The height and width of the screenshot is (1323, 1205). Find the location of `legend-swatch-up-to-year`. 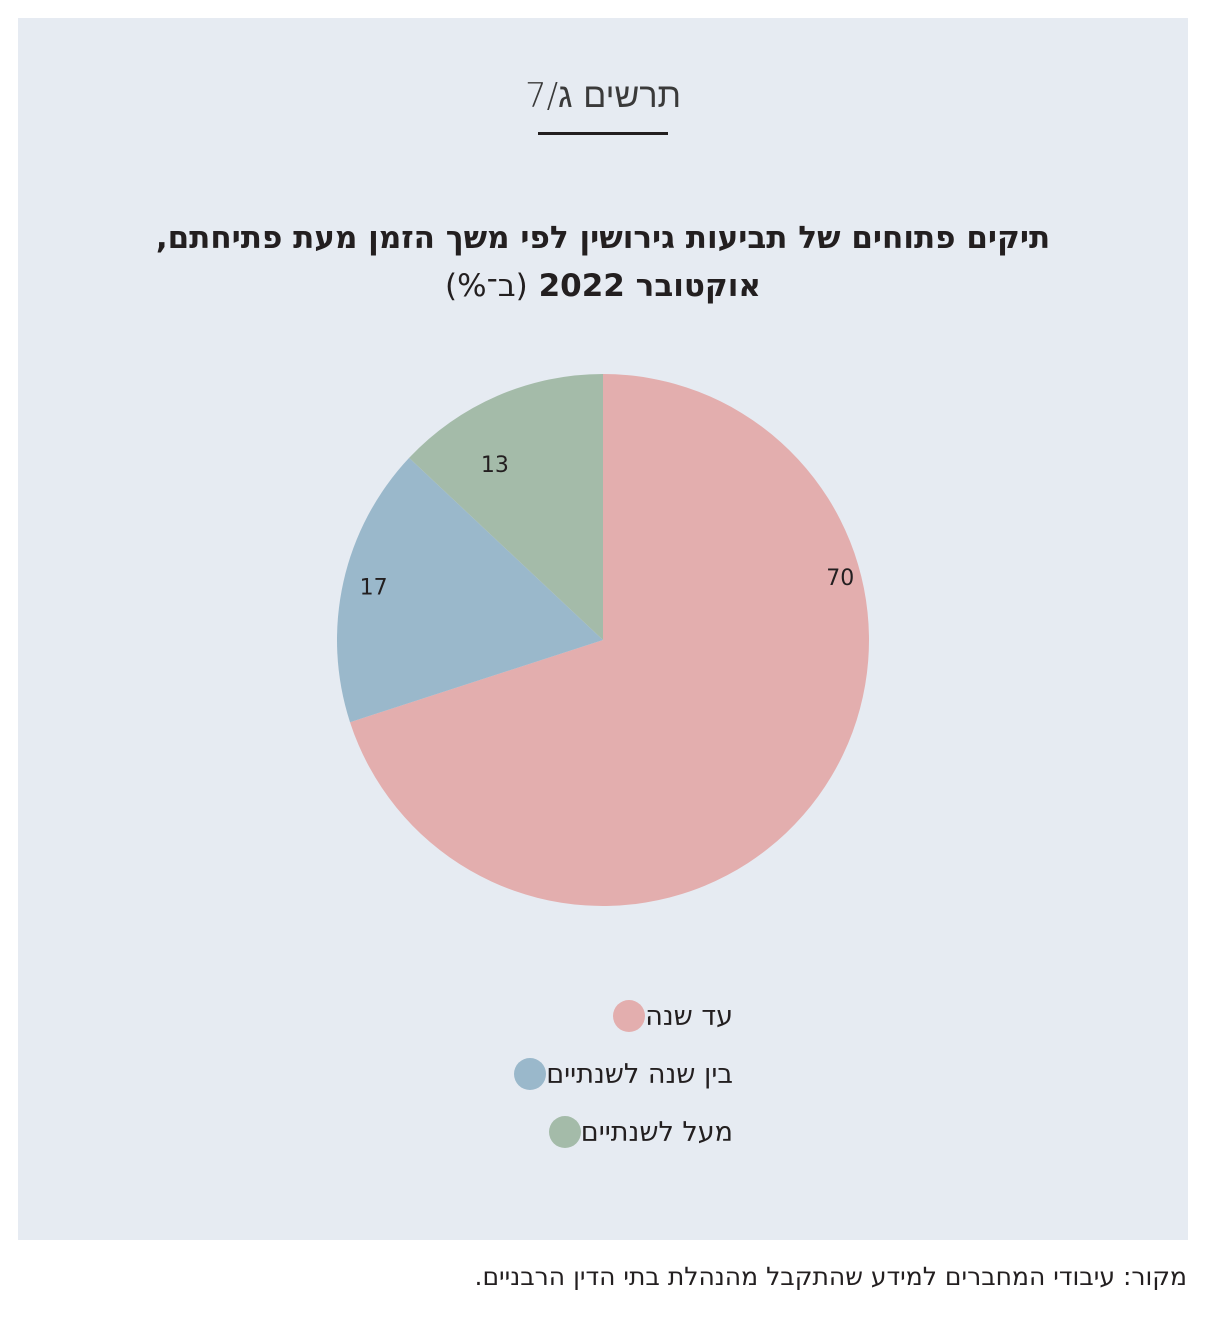

legend-swatch-up-to-year is located at coordinates (629, 1016).